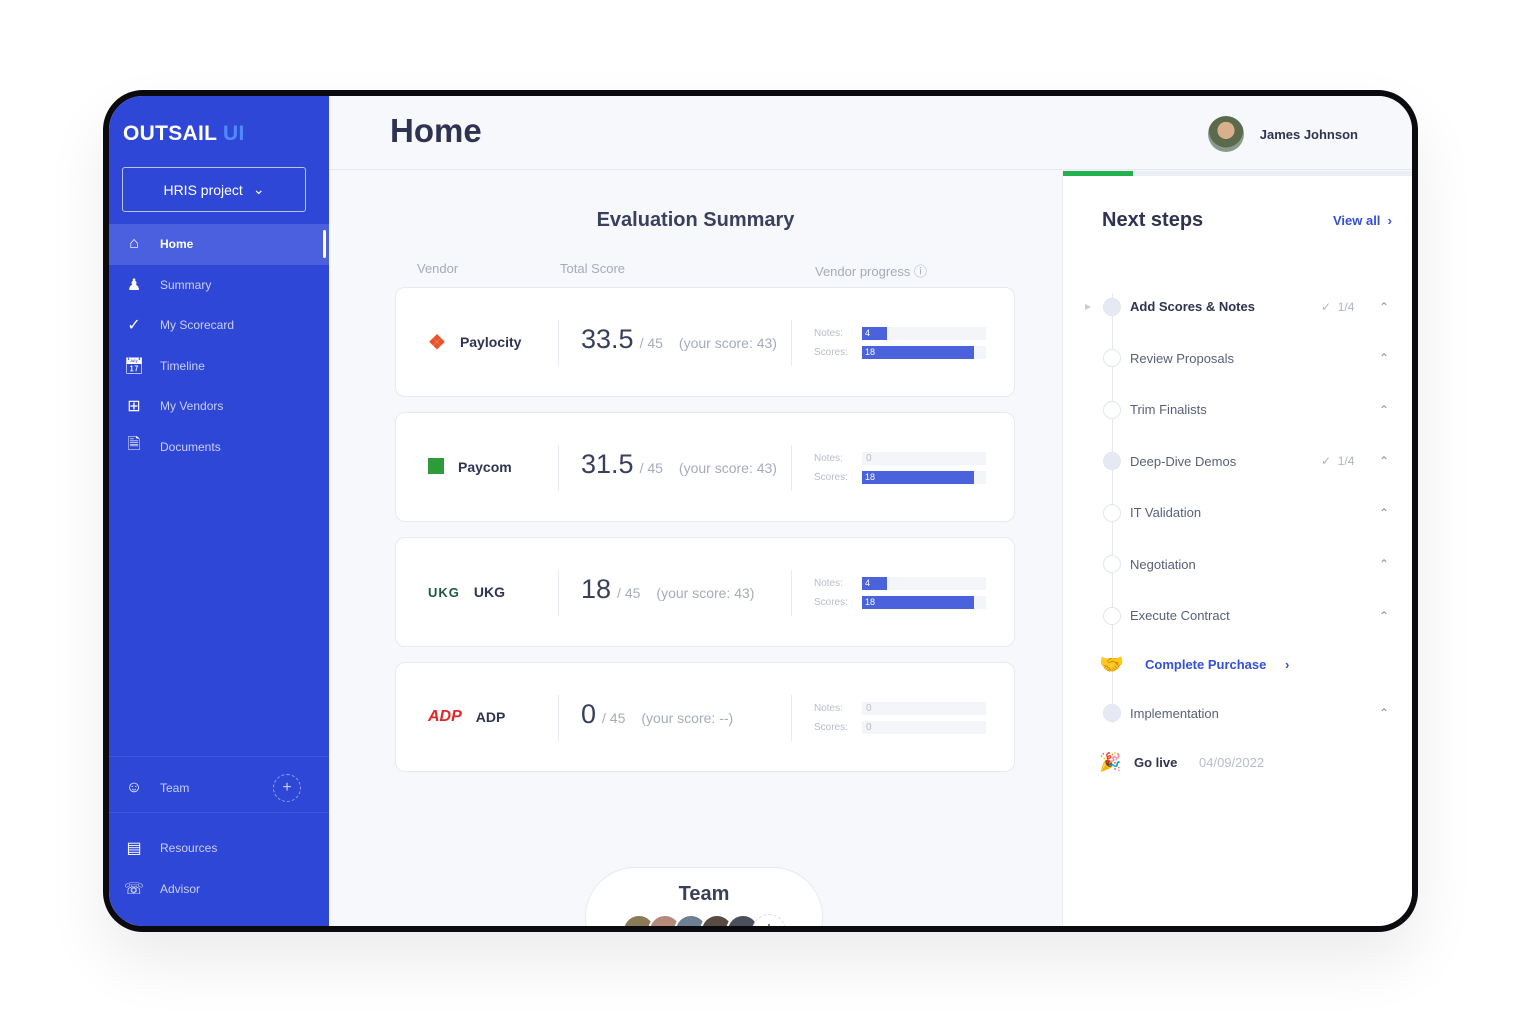 This screenshot has width=1518, height=1029. What do you see at coordinates (679, 339) in the screenshot?
I see `total-score: 33.5/ 45 (your score: 43)` at bounding box center [679, 339].